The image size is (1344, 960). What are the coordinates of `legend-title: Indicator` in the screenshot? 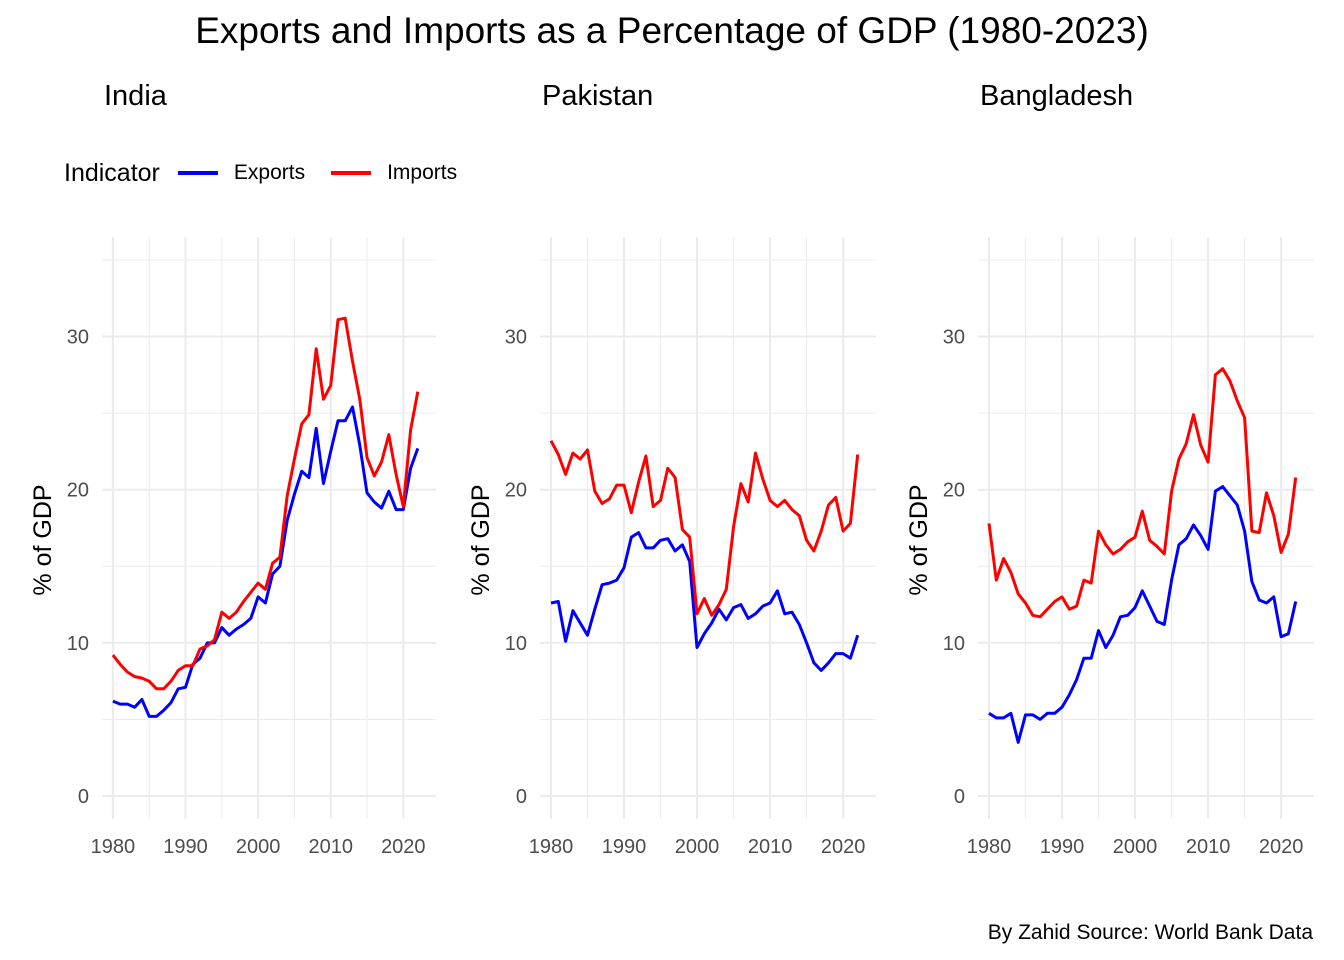 It's located at (112, 172).